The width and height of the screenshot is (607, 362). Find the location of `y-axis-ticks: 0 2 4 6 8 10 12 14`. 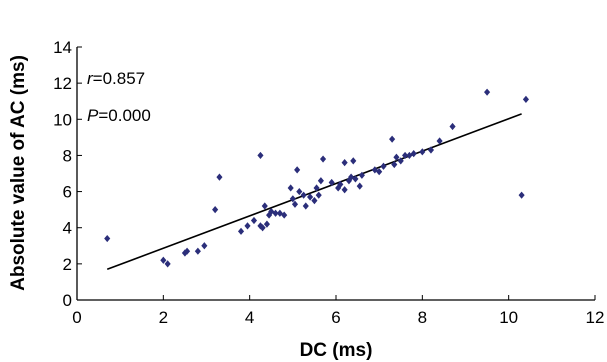

y-axis-ticks: 0 2 4 6 8 10 12 14 is located at coordinates (67, 174).